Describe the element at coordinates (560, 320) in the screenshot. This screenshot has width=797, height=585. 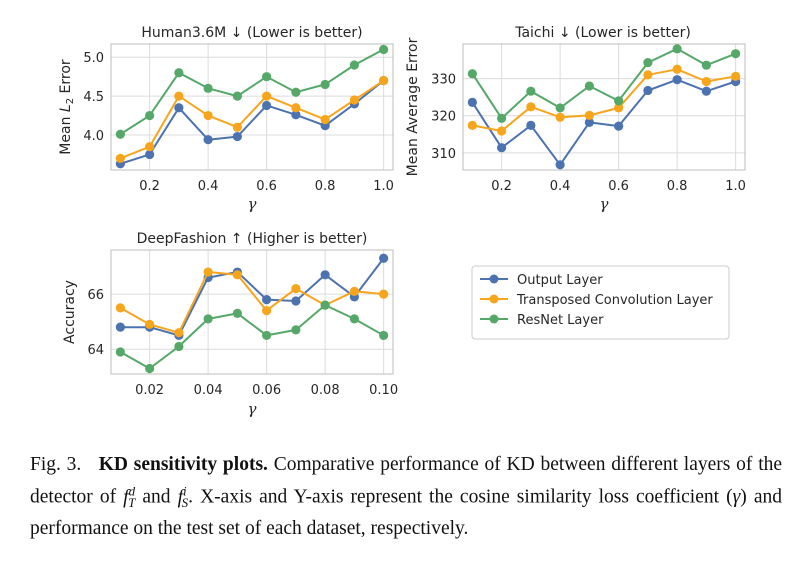
I see `legend-label: ResNet Layer` at that location.